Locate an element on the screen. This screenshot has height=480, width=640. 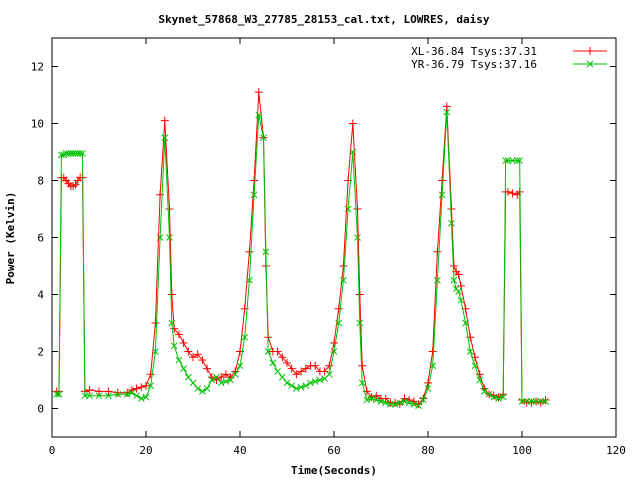
y-tick-label: 0 is located at coordinates (40, 409).